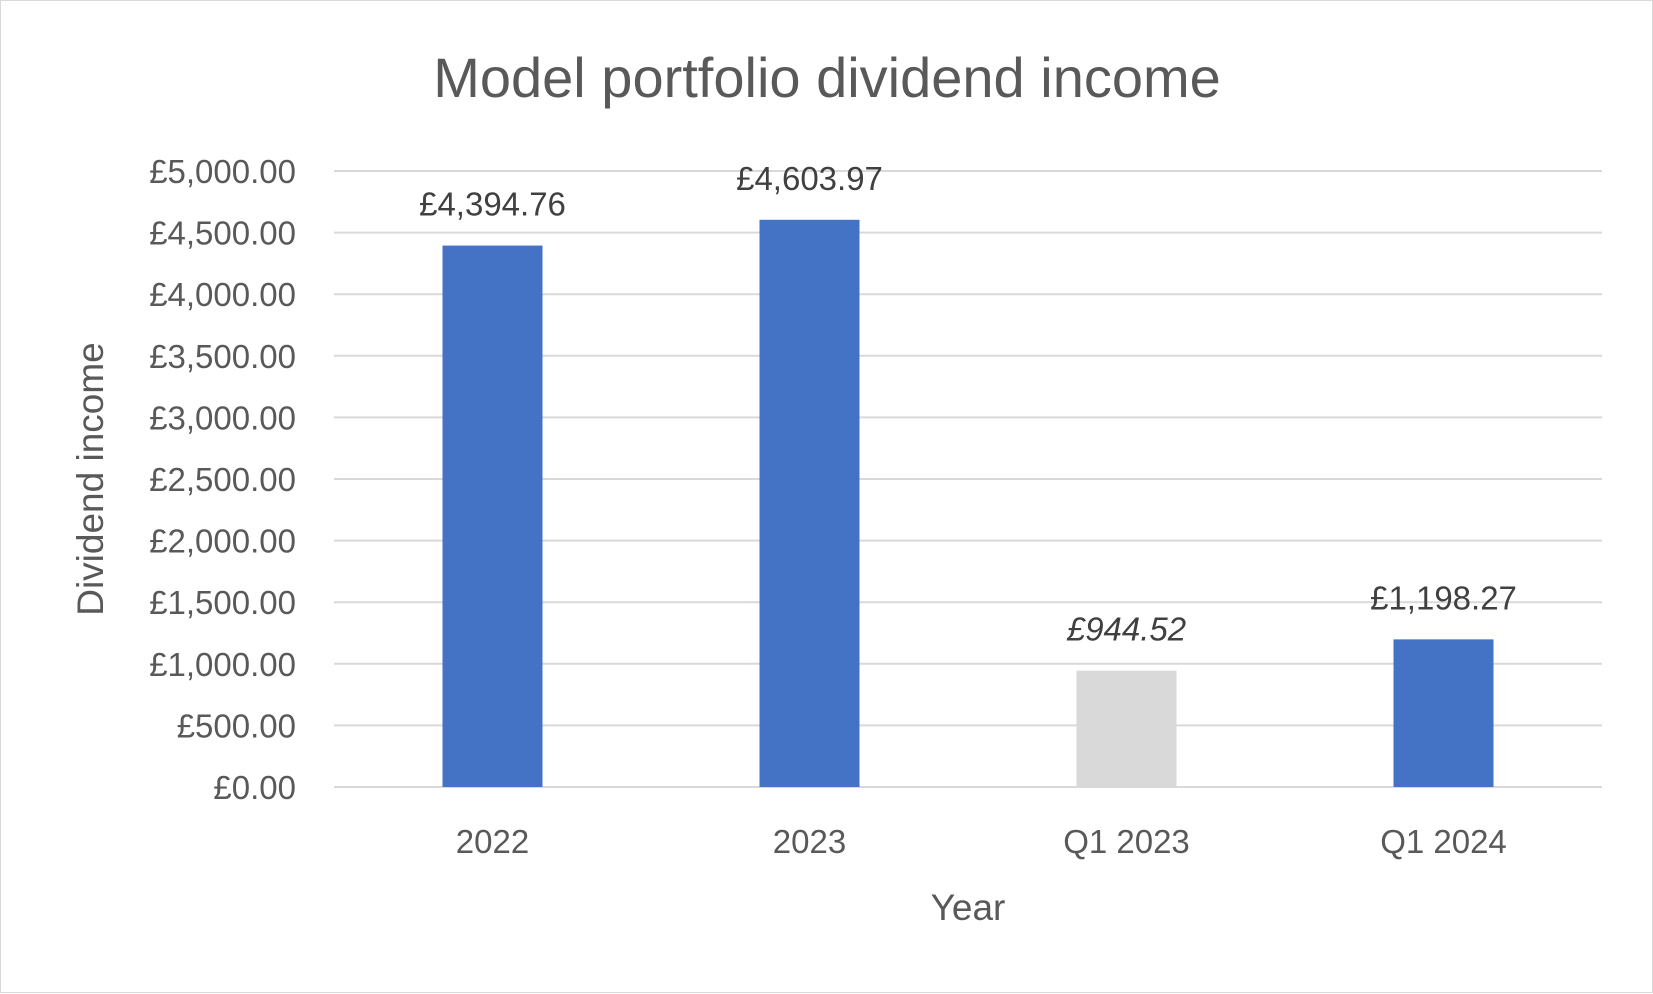  Describe the element at coordinates (1443, 841) in the screenshot. I see `x-tick-label: Q1 2024` at that location.